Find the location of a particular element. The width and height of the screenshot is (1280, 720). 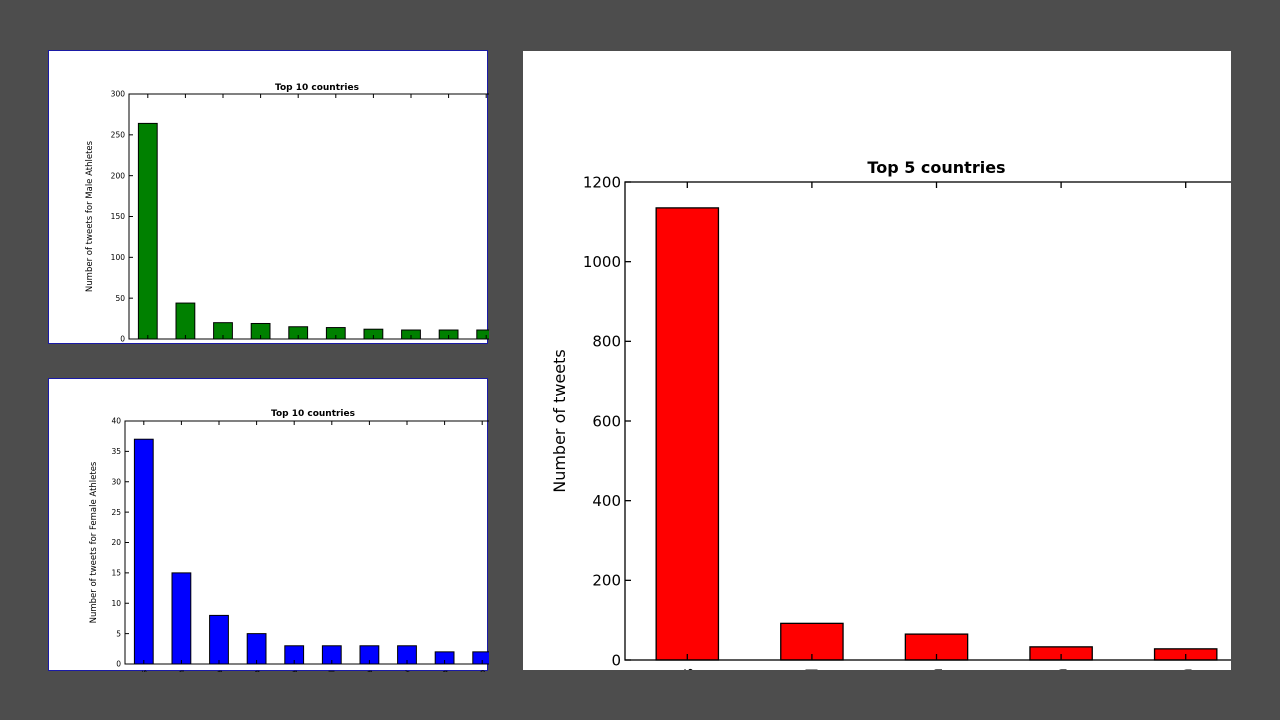

y-tick-label: 50 is located at coordinates (120, 298).